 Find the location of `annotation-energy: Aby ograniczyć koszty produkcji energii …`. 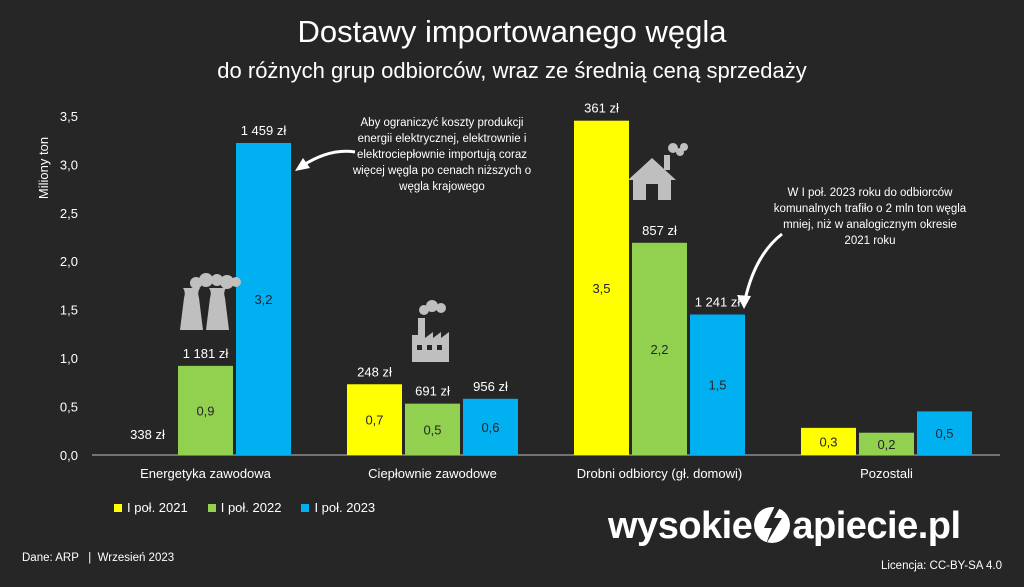

annotation-energy: Aby ograniczyć koszty produkcji energii … is located at coordinates (442, 155).